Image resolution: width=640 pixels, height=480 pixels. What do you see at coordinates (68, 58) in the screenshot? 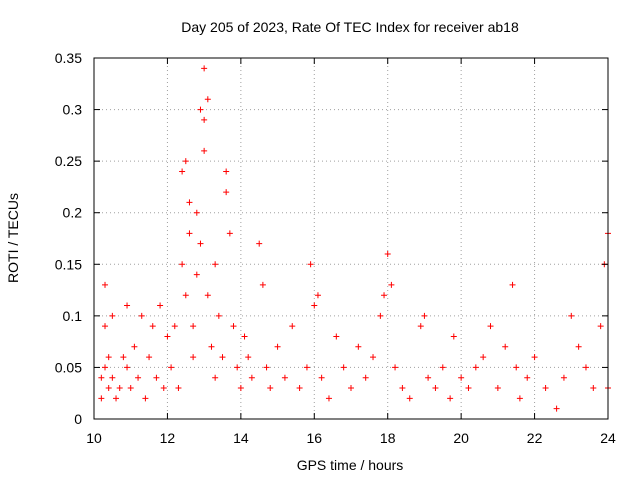
I see `y-tick-label: 0.35` at bounding box center [68, 58].